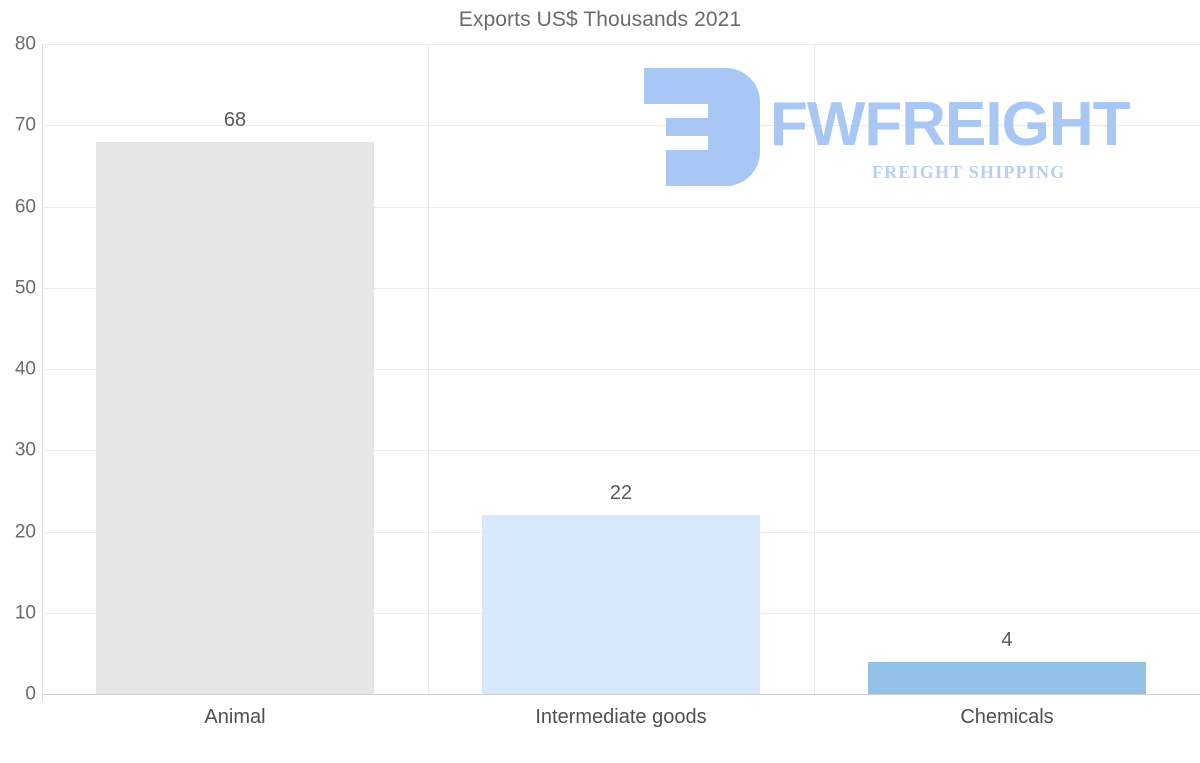 The height and width of the screenshot is (763, 1200). Describe the element at coordinates (25, 288) in the screenshot. I see `y-axis-tick-label: 50` at that location.